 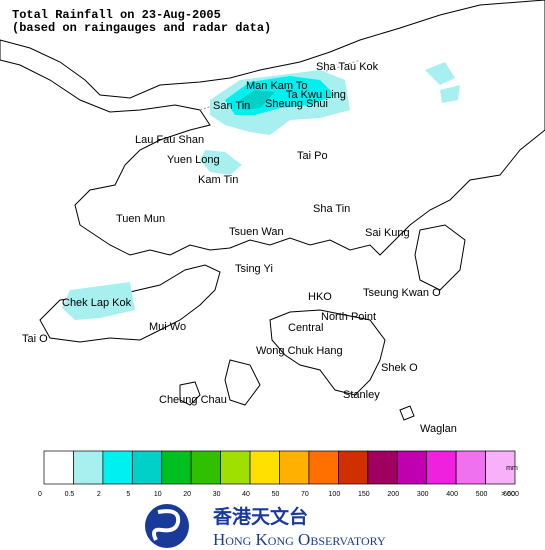 What do you see at coordinates (99, 494) in the screenshot?
I see `legend-label: 2` at bounding box center [99, 494].